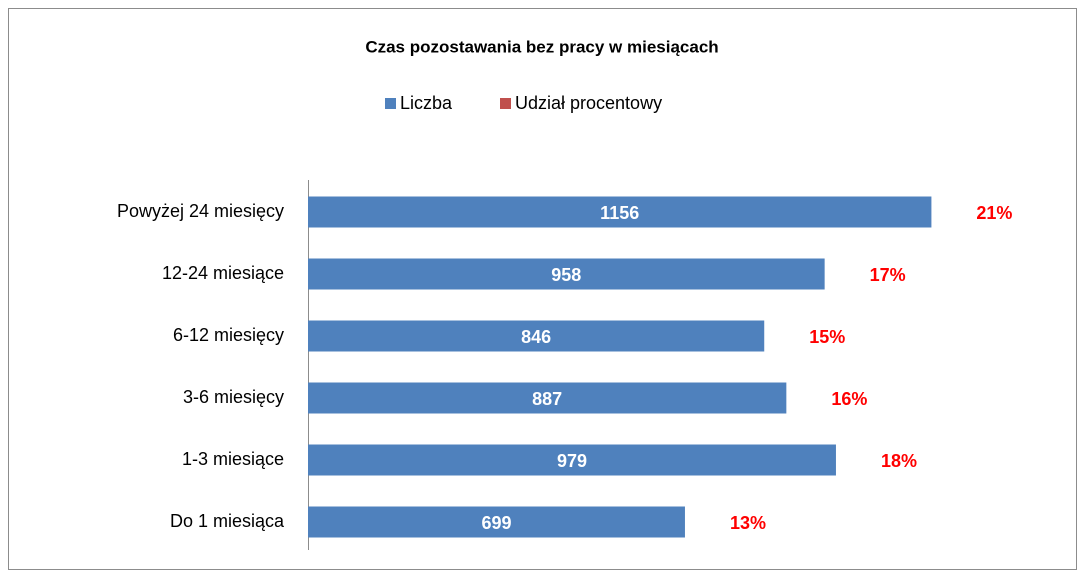  What do you see at coordinates (994, 213) in the screenshot?
I see `percent-label: 21%` at bounding box center [994, 213].